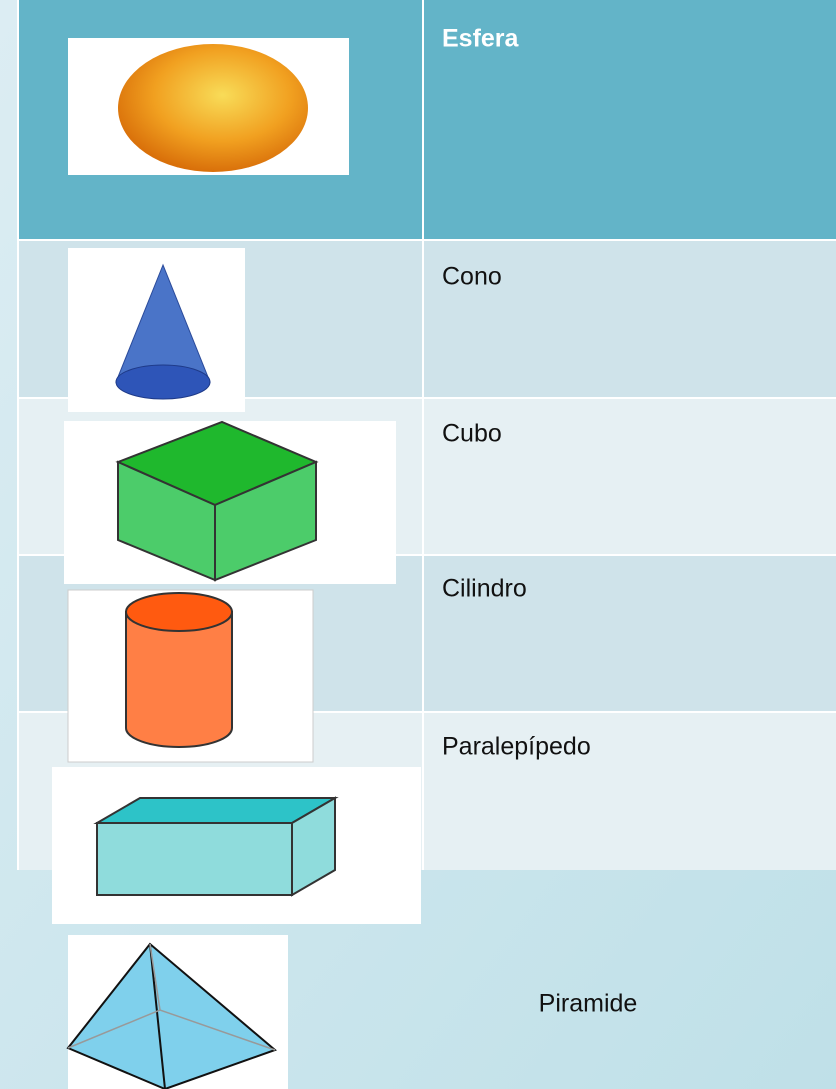  What do you see at coordinates (516, 747) in the screenshot?
I see `row-label: Paralepípedo` at bounding box center [516, 747].